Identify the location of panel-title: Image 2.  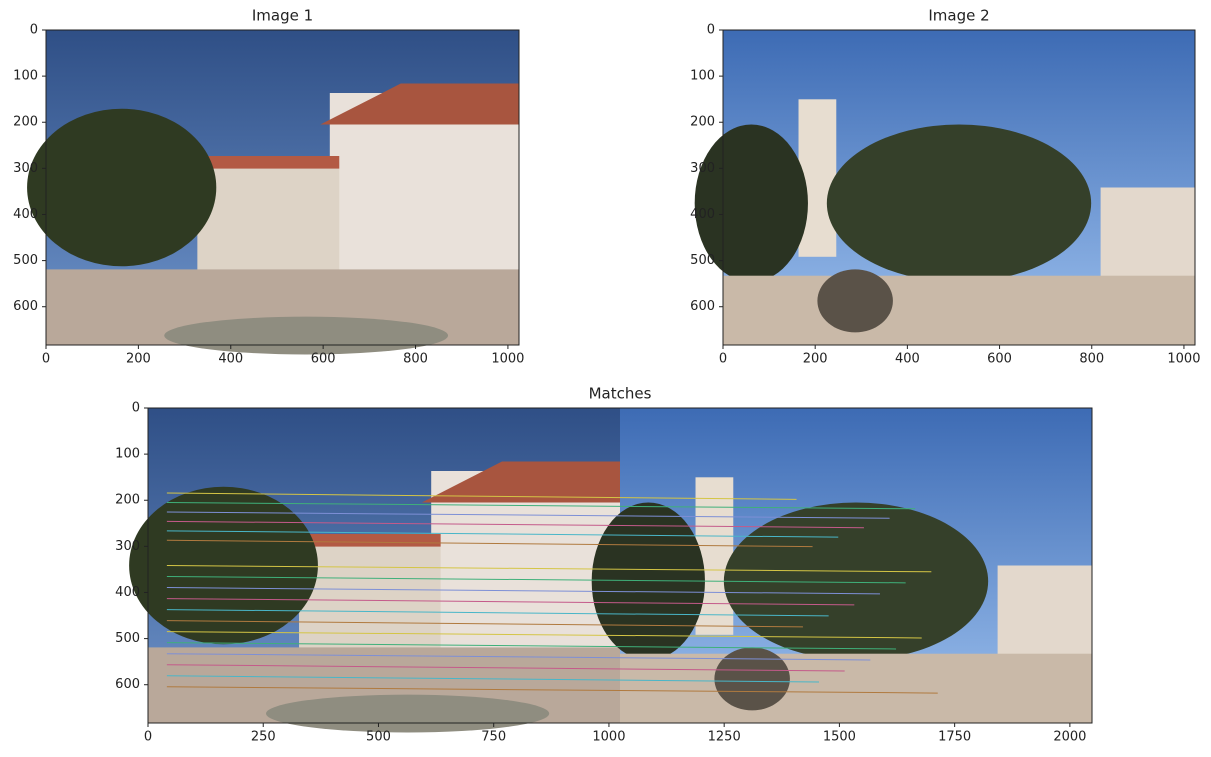
(958, 16).